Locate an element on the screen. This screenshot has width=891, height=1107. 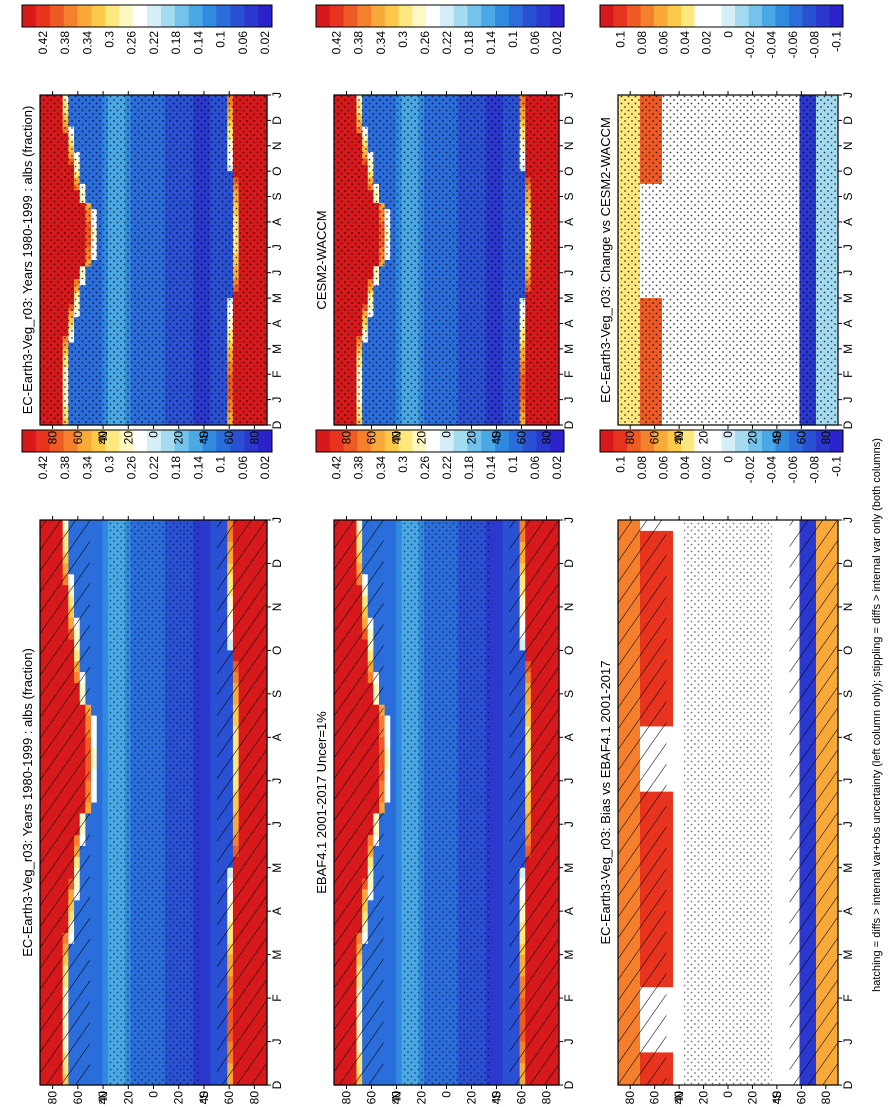
stippling-overlay is located at coordinates (446, 802).